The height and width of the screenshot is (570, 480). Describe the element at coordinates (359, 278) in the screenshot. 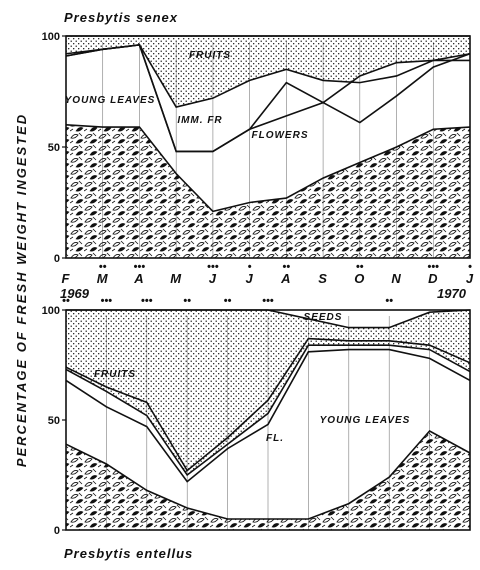

I see `month-label: O` at that location.